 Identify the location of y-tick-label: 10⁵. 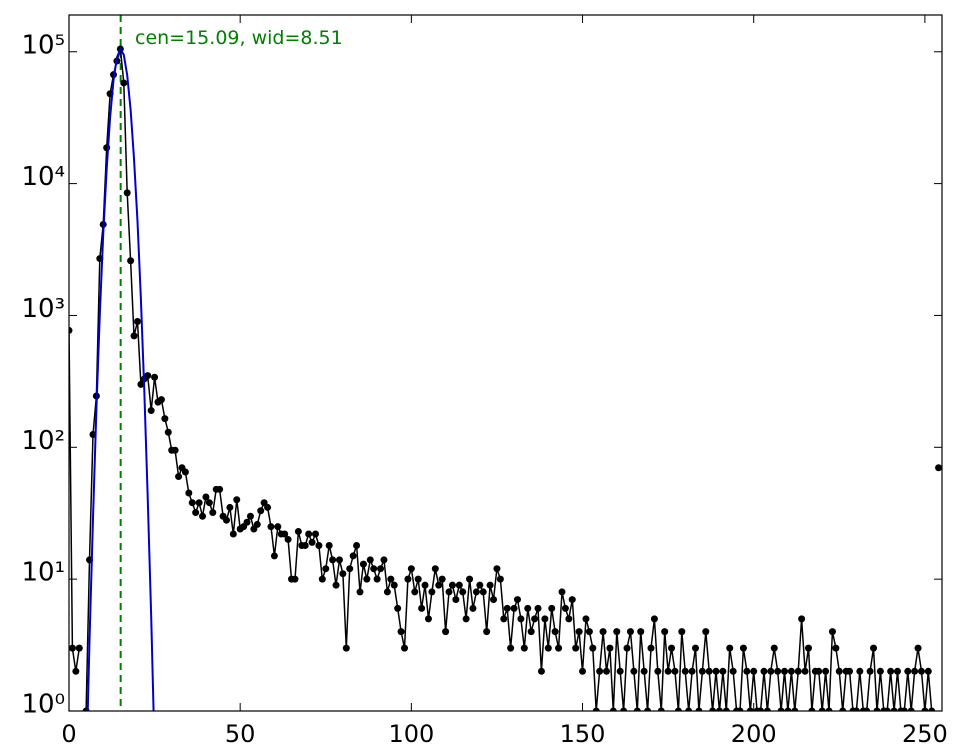
(43, 45).